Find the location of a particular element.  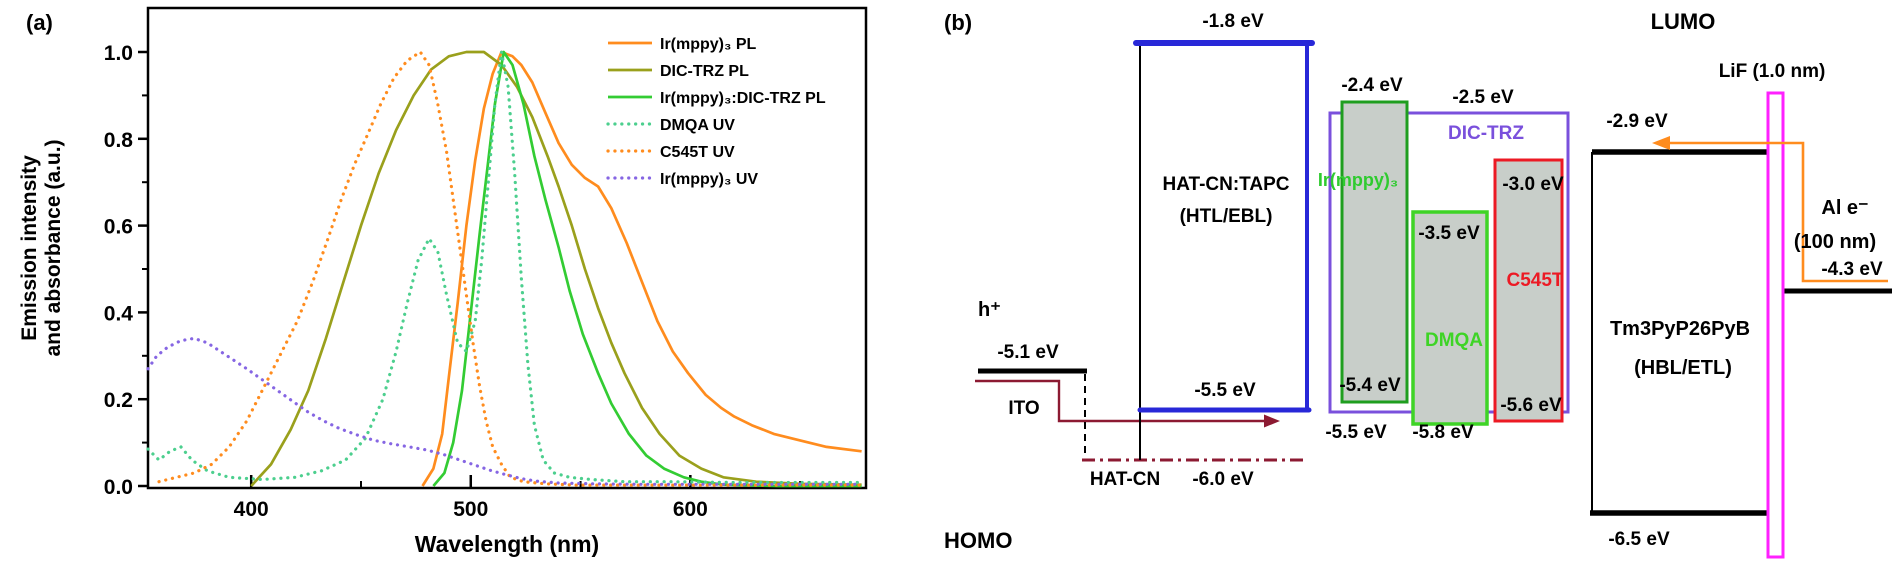

dmqa-label: DMQA is located at coordinates (1454, 340).